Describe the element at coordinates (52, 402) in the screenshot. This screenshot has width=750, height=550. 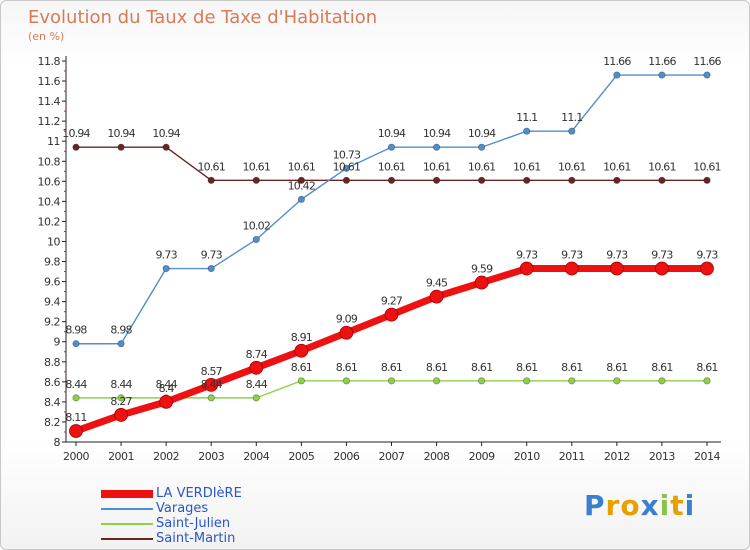
I see `y-tick-label: 8.4` at that location.